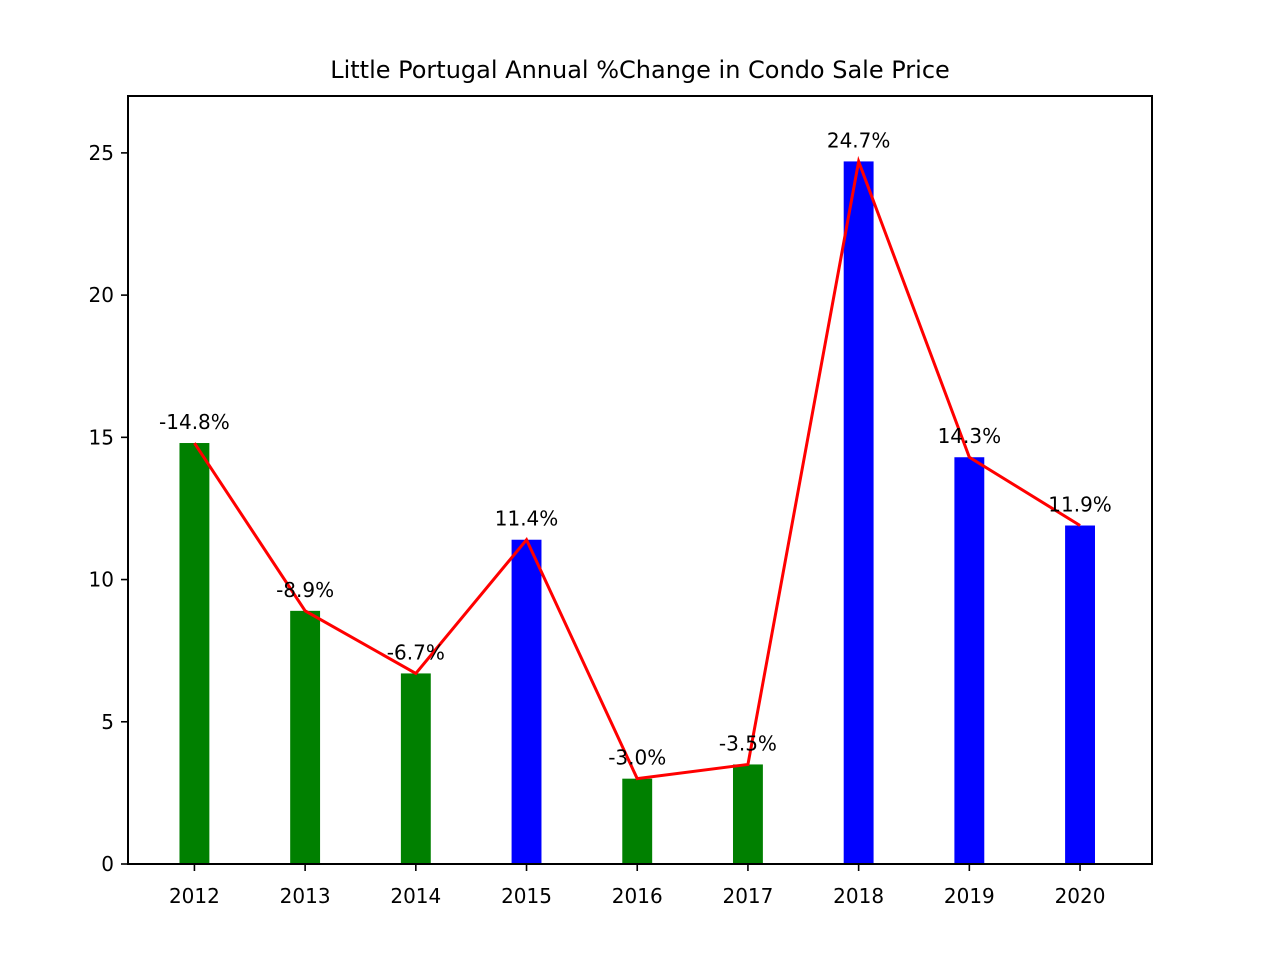  I want to click on bar-2018, so click(858, 512).